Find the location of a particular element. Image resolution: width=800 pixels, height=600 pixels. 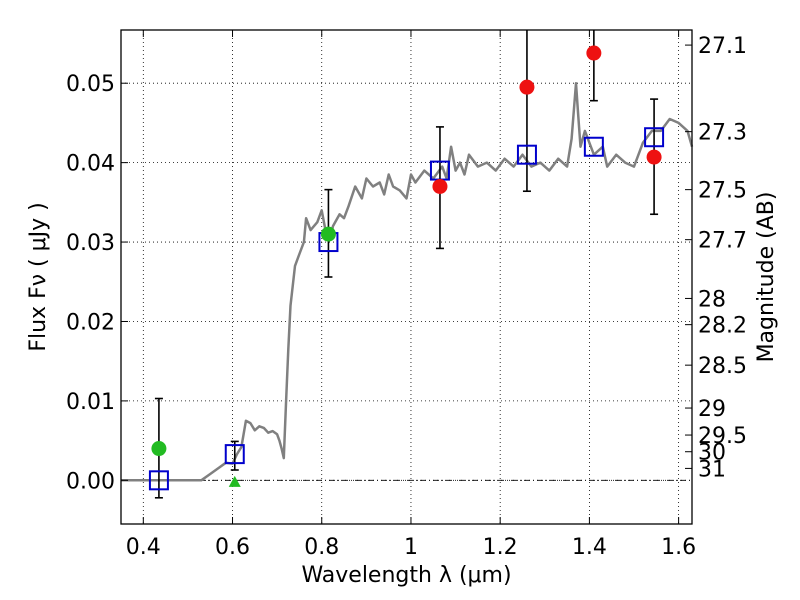

right-tick-label: 28.5 is located at coordinates (722, 366).